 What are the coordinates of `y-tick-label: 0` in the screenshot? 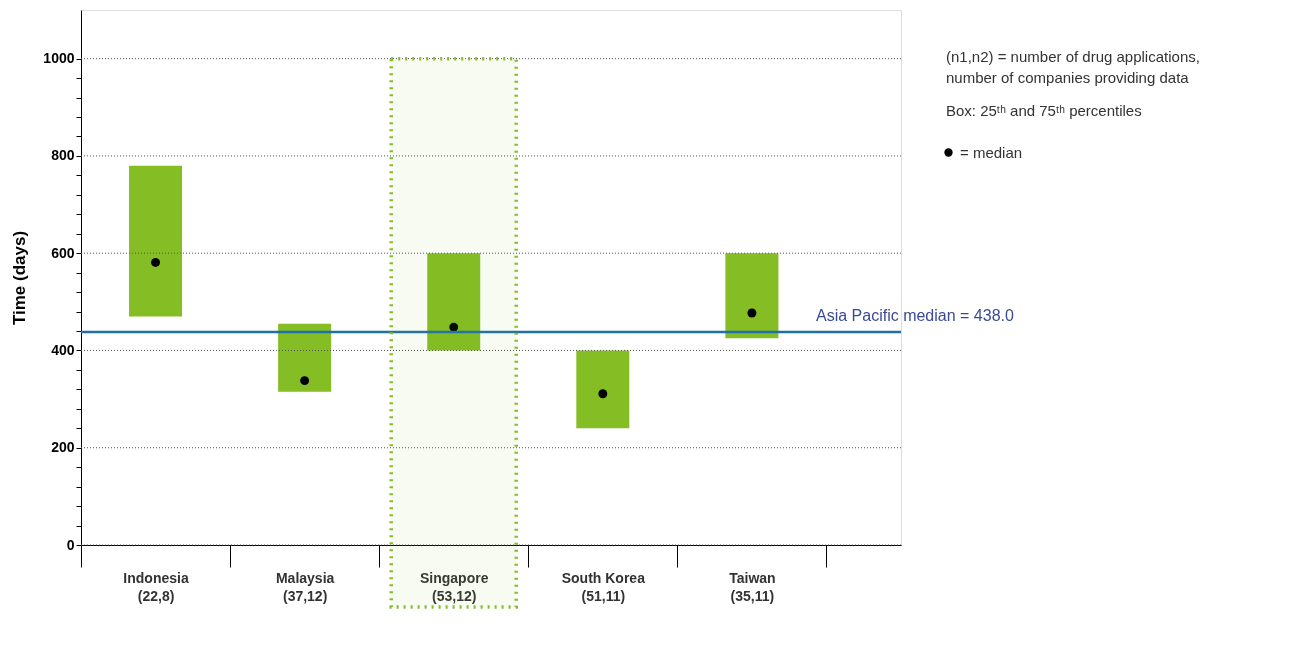 It's located at (70, 544).